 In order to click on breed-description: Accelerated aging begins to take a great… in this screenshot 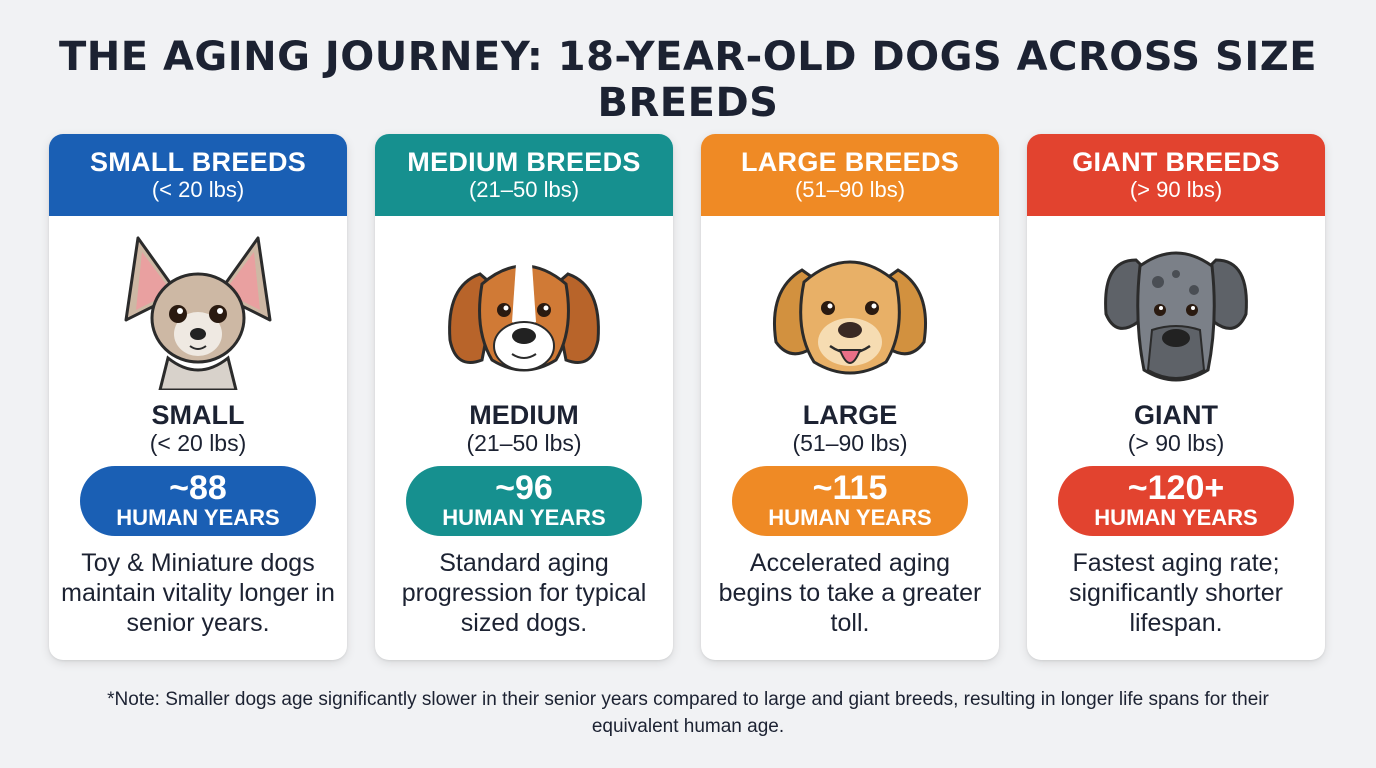, I will do `click(850, 593)`.